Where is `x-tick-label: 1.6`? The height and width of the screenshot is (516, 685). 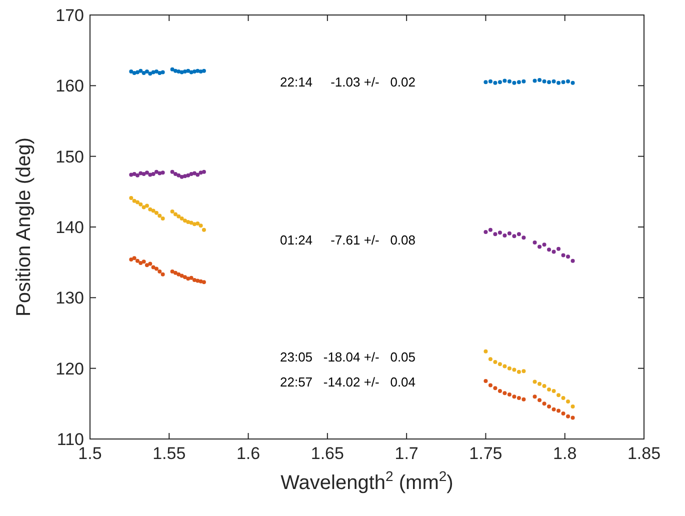
x-tick-label: 1.6 is located at coordinates (248, 453).